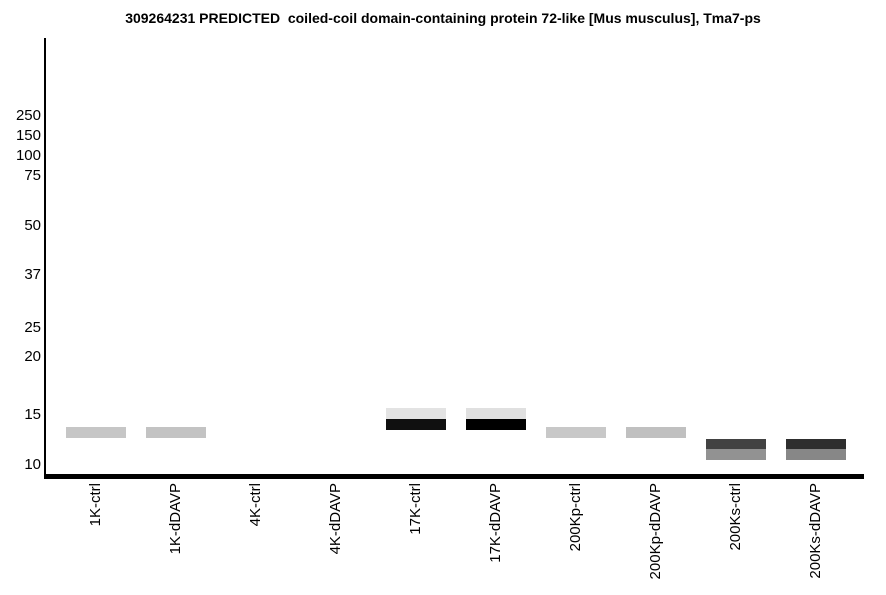  What do you see at coordinates (415, 509) in the screenshot?
I see `x-tick-label: 17K-ctrl` at bounding box center [415, 509].